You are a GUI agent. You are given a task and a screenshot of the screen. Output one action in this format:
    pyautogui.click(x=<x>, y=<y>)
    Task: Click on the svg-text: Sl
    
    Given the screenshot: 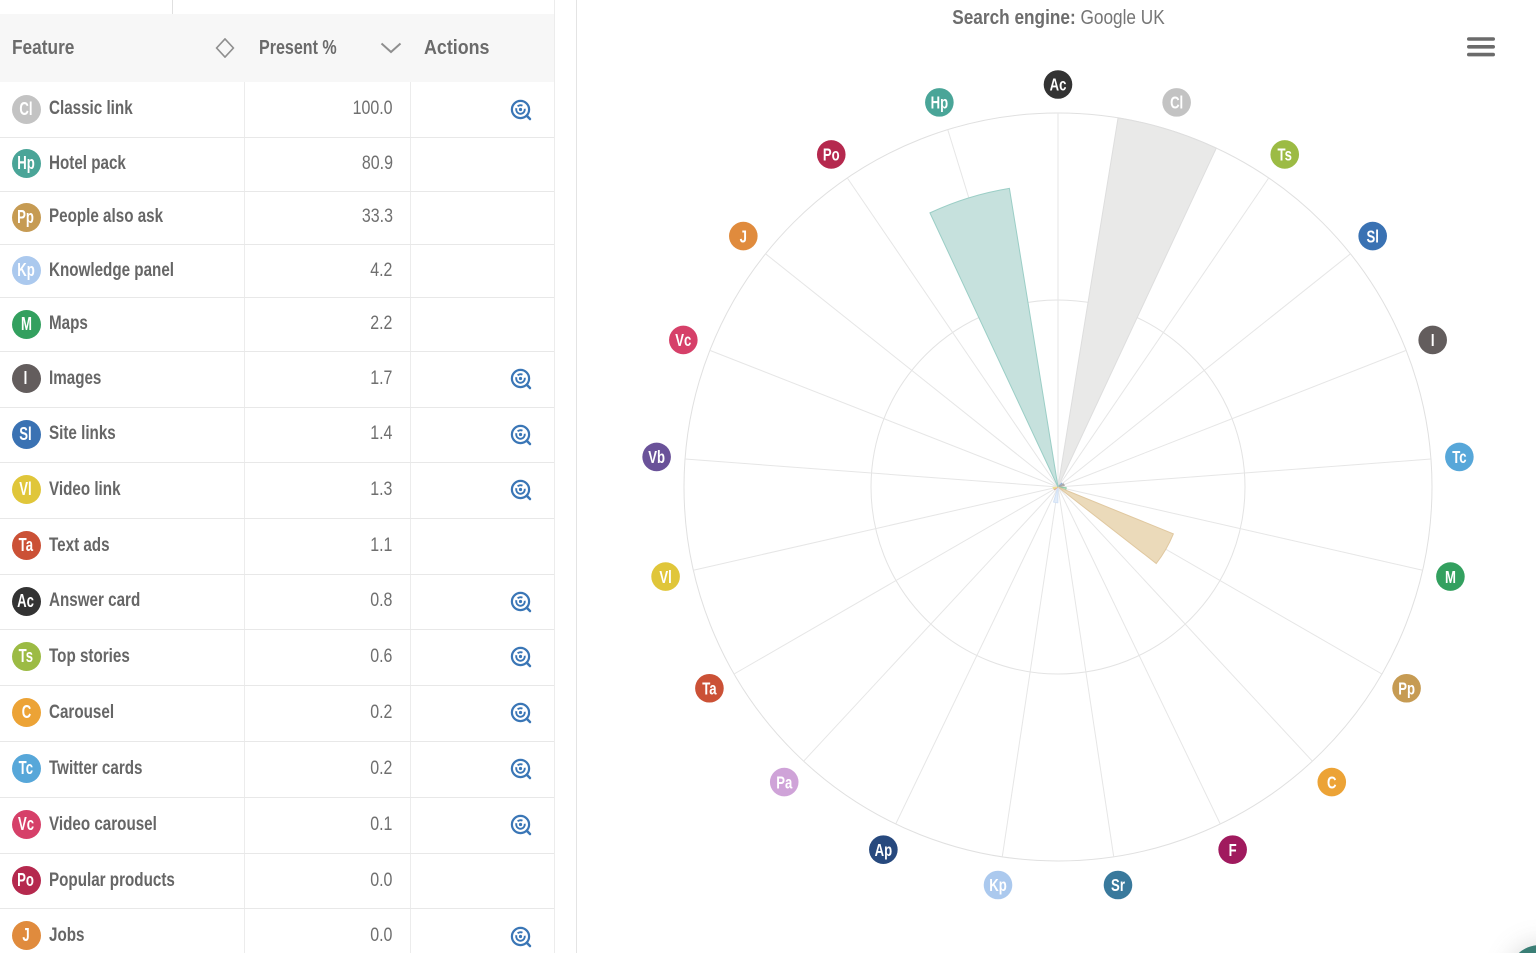 What is the action you would take?
    pyautogui.click(x=1372, y=236)
    